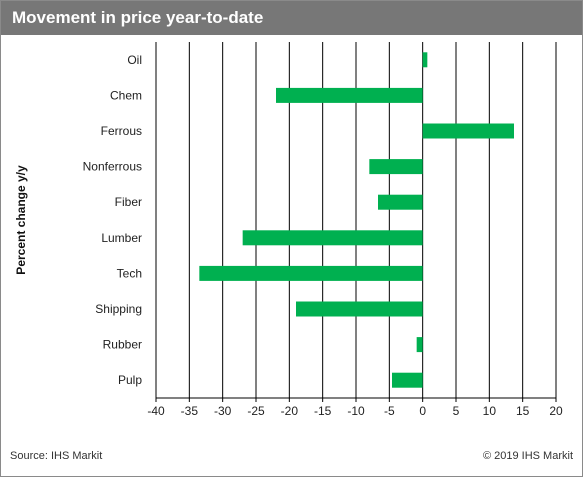 Image resolution: width=583 pixels, height=477 pixels. I want to click on chart-title: Movement in price year-to-date, so click(138, 17).